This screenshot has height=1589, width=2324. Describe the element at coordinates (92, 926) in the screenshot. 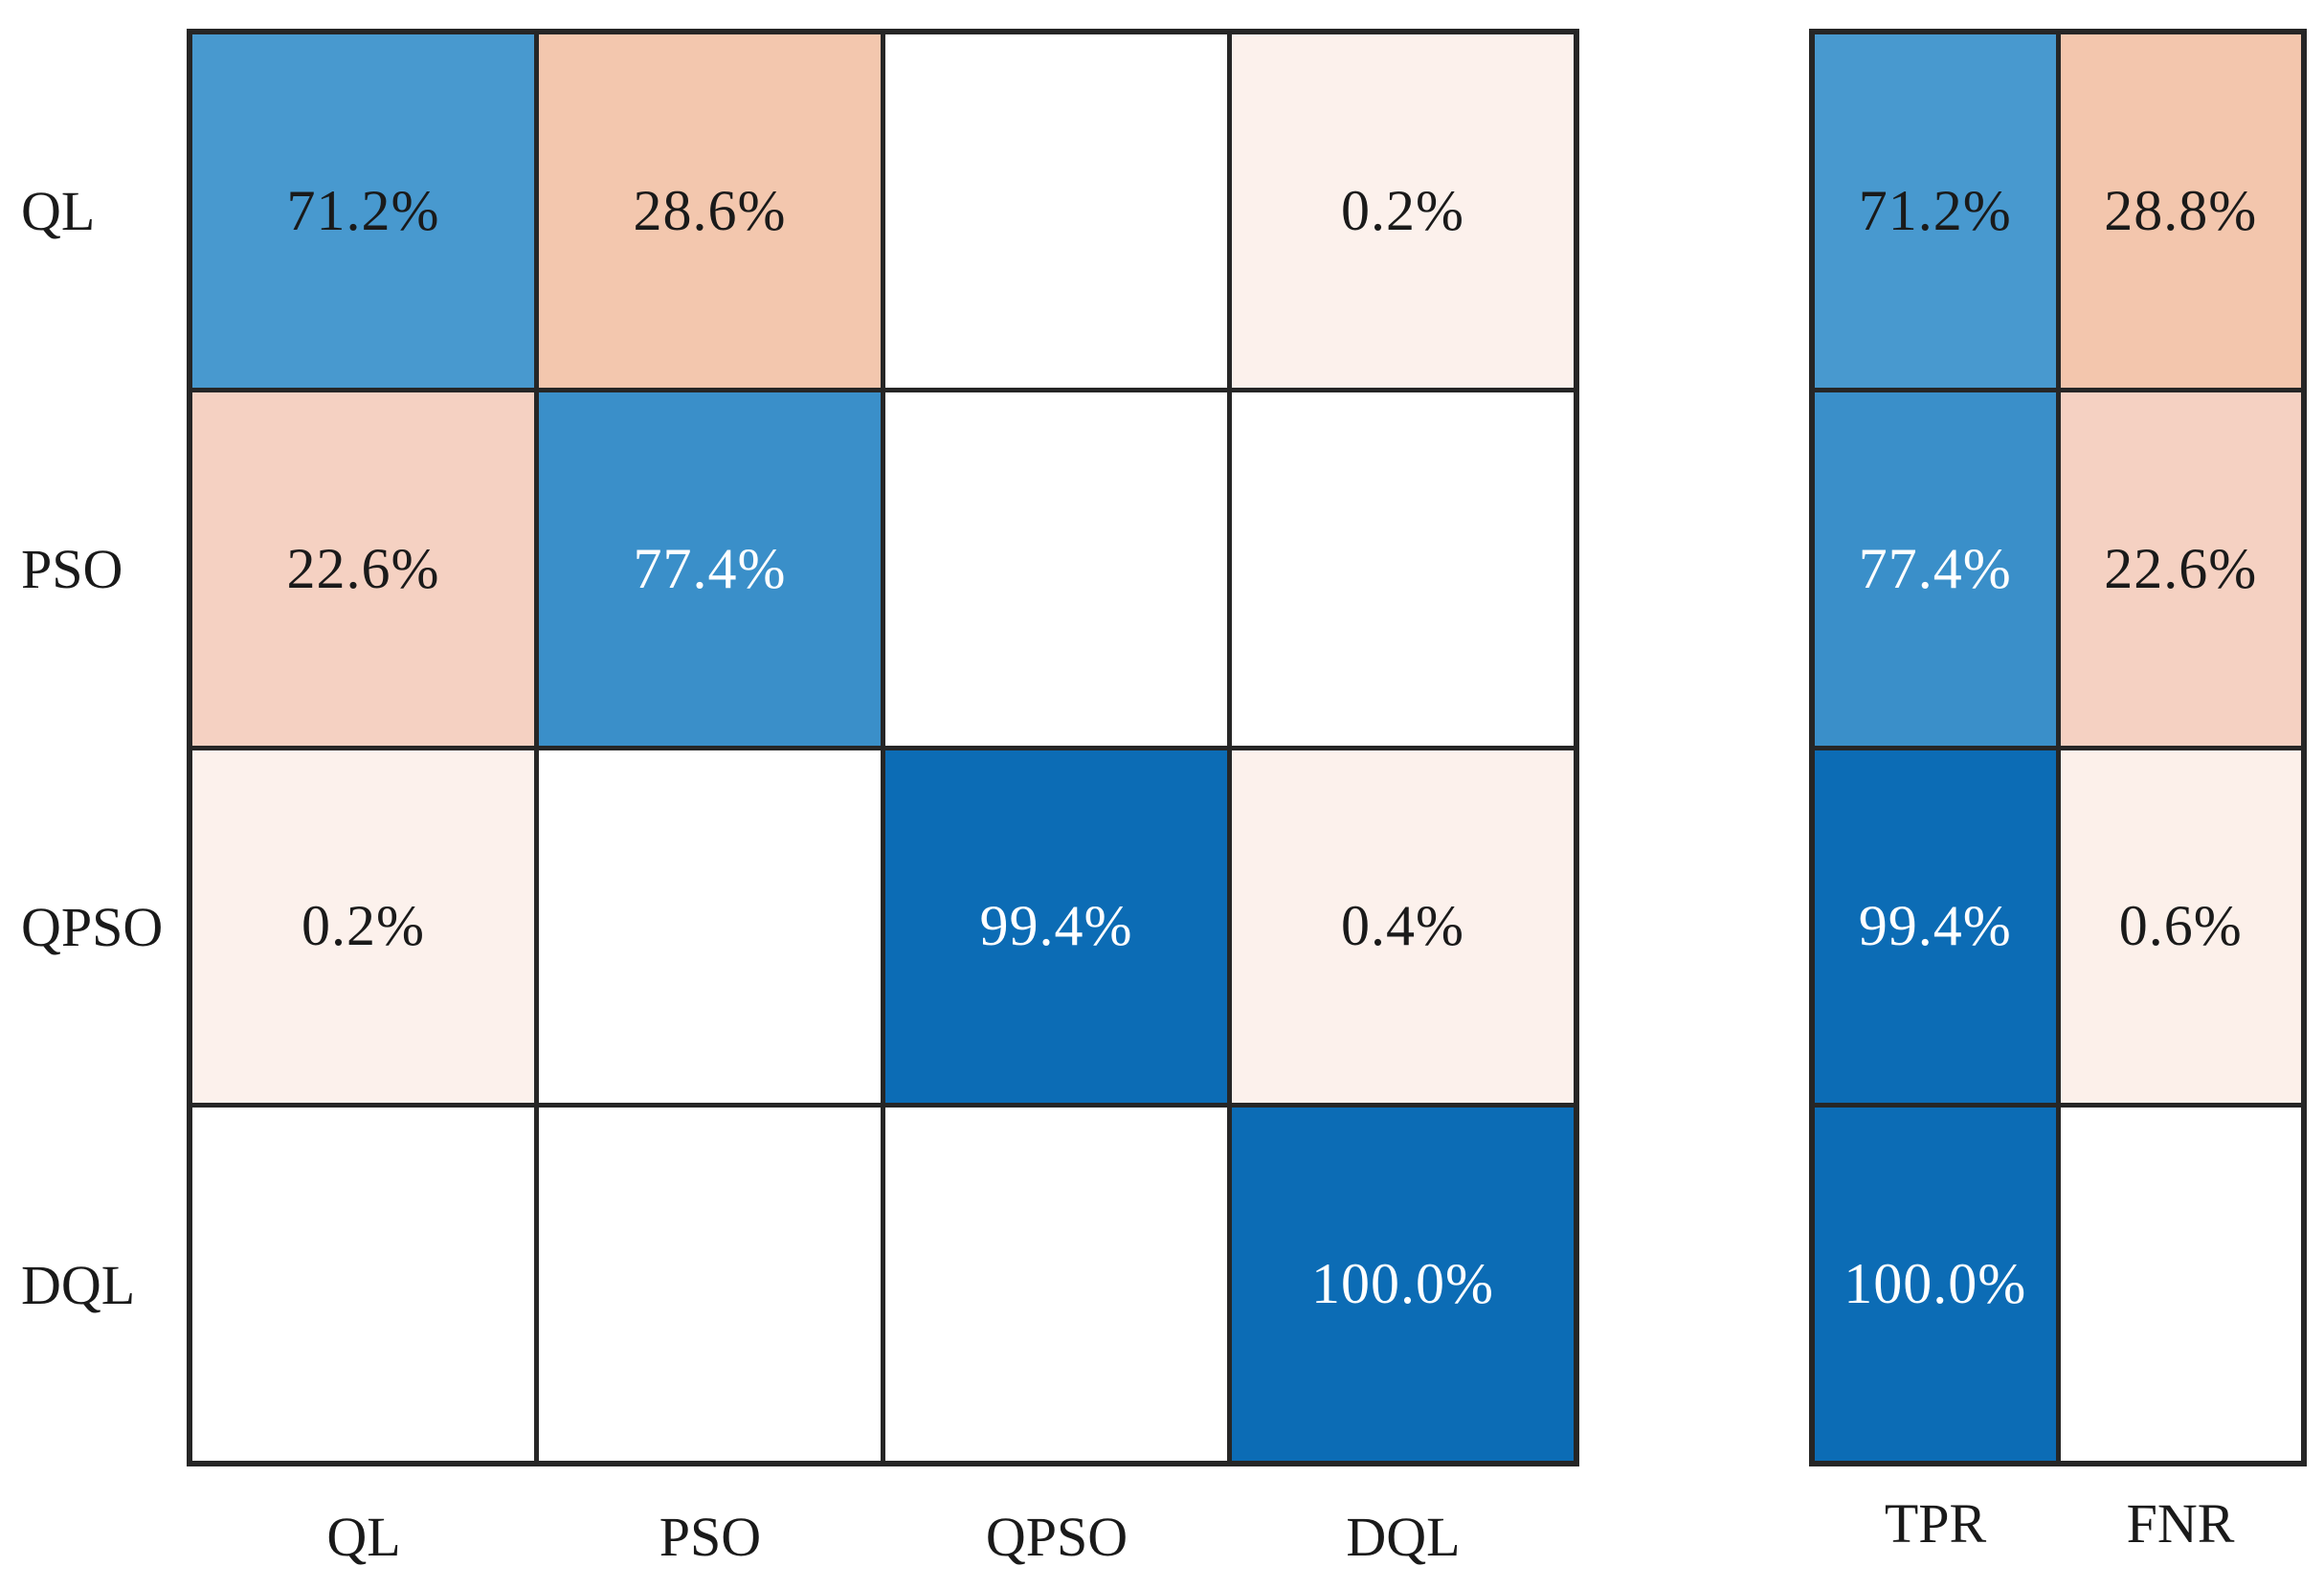

I see `row-label-qpso: QPSO` at that location.